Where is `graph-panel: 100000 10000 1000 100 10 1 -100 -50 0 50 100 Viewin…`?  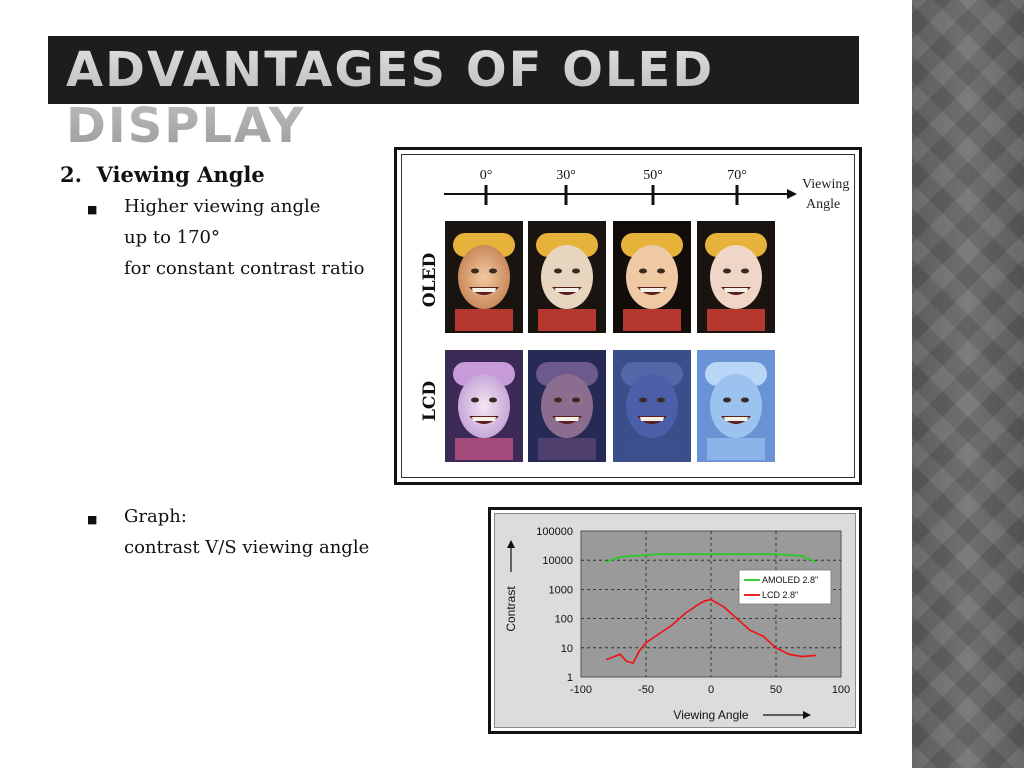 graph-panel: 100000 10000 1000 100 10 1 -100 -50 0 50 100 Viewin… is located at coordinates (675, 620).